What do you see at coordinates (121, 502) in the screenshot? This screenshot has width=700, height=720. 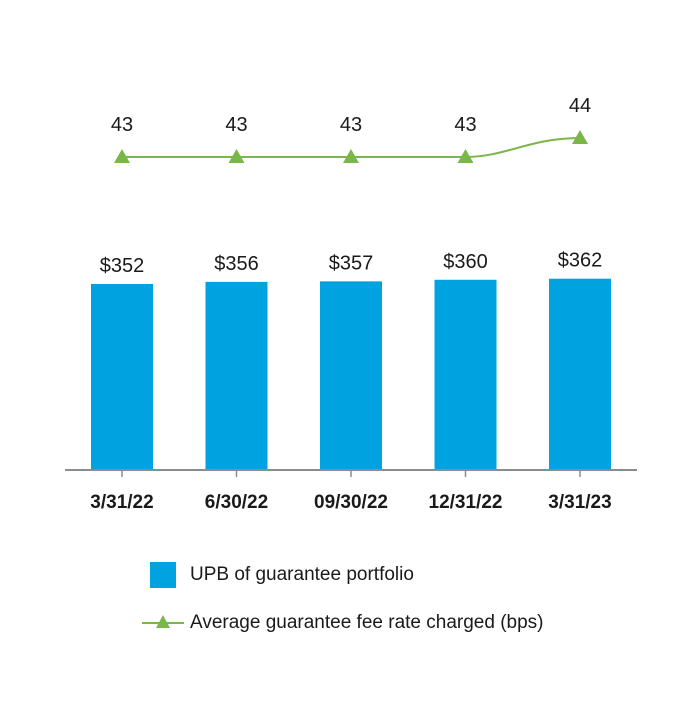 I see `x-tick-label: 3/31/22` at bounding box center [121, 502].